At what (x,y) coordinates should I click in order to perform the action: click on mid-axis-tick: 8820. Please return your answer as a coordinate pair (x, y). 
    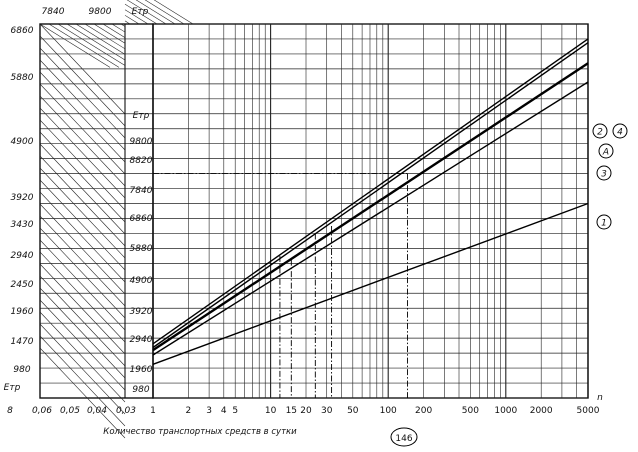
    Looking at the image, I should click on (141, 161).